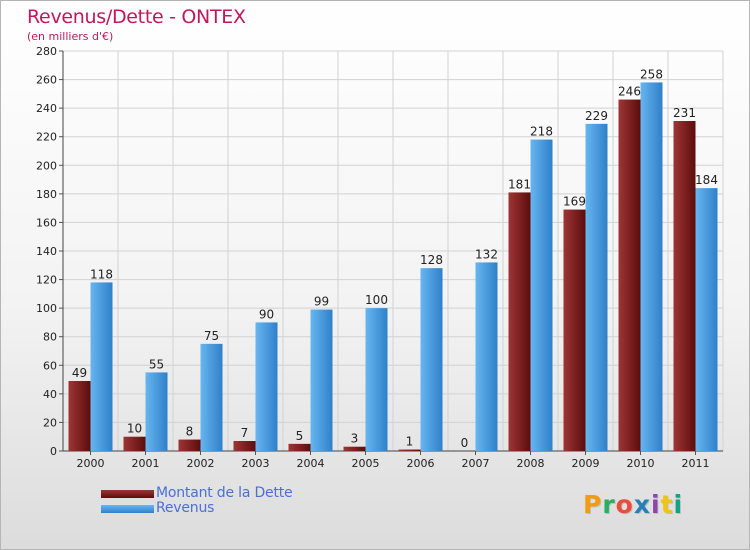 The width and height of the screenshot is (750, 550). What do you see at coordinates (311, 463) in the screenshot?
I see `x-tick-label: 2004` at bounding box center [311, 463].